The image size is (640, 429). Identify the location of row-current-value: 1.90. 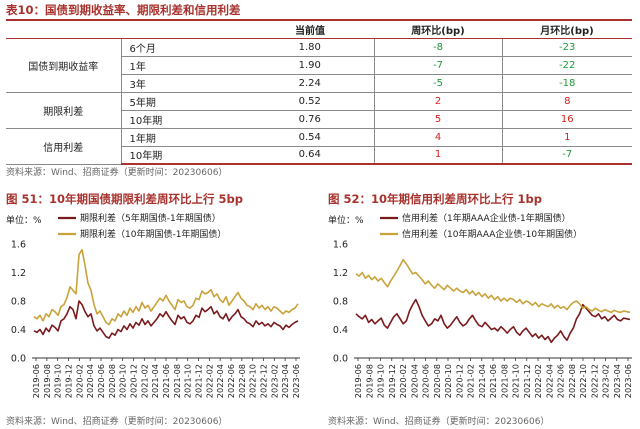
(310, 65).